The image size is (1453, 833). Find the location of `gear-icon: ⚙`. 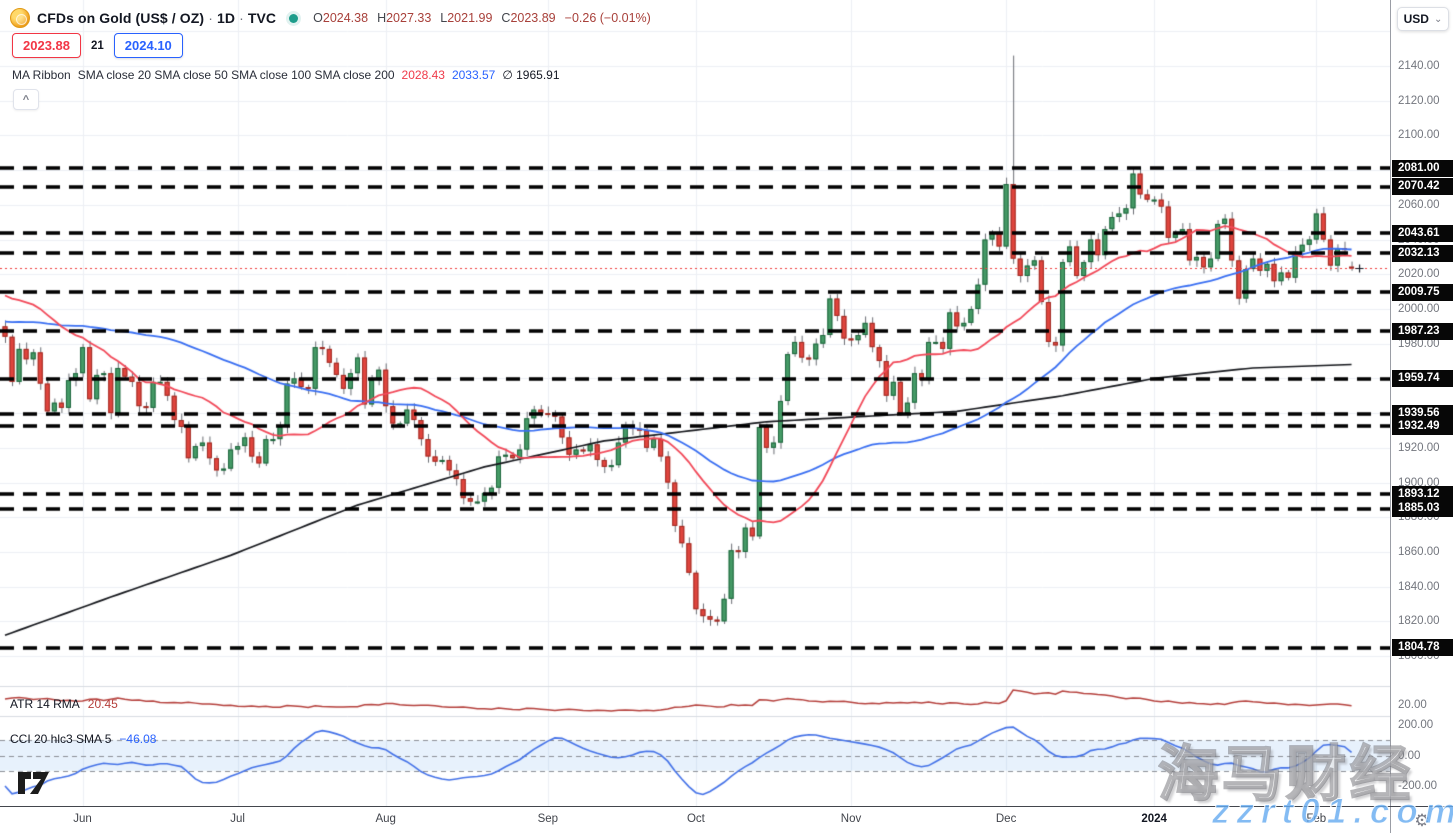

gear-icon: ⚙ is located at coordinates (1422, 820).